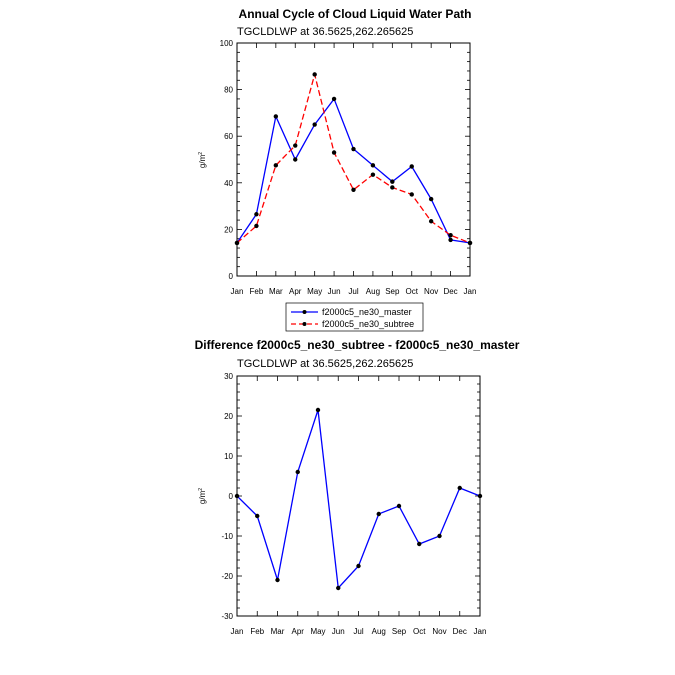 The height and width of the screenshot is (675, 675). What do you see at coordinates (353, 149) in the screenshot?
I see `chart1-point-f2000c5_ne30_master-Jul` at bounding box center [353, 149].